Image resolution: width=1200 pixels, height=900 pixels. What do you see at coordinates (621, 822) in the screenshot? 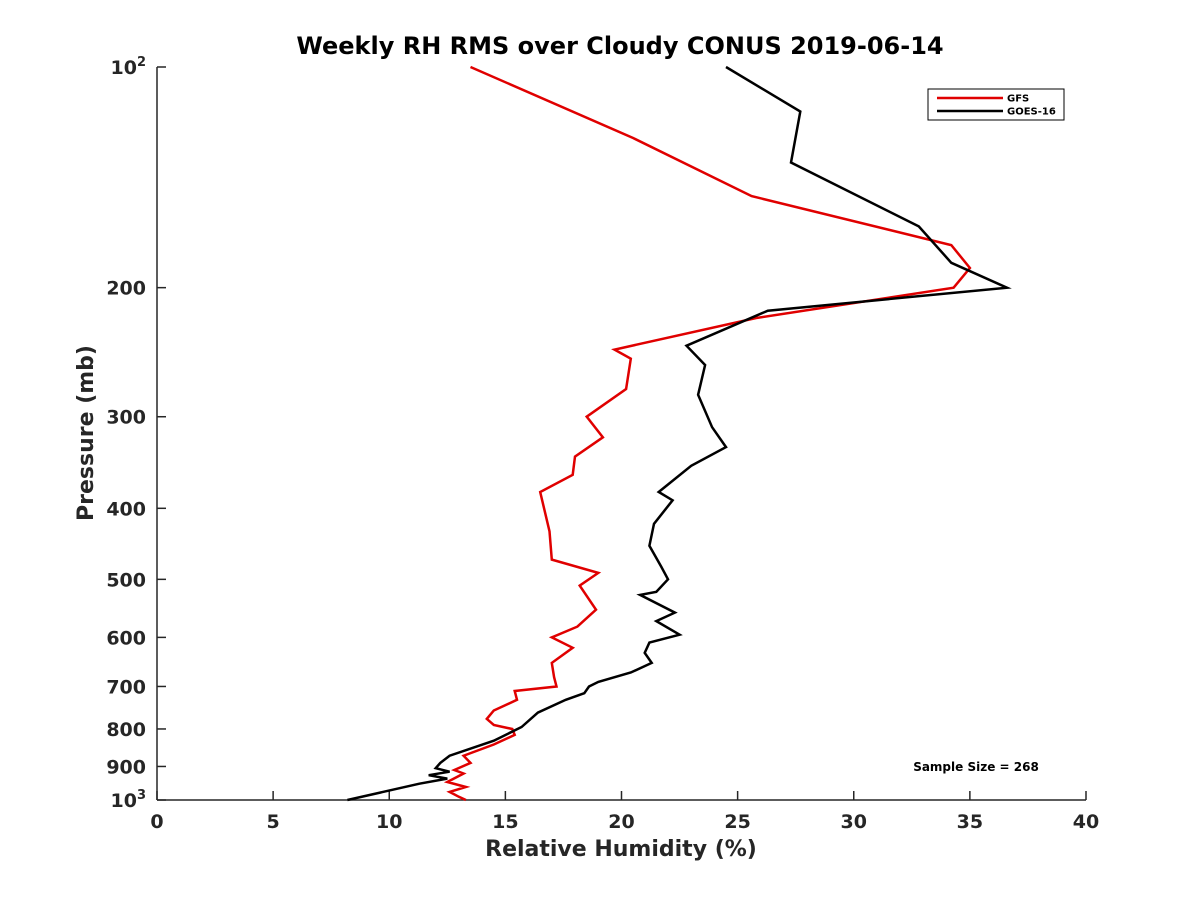
I see `x-tick-label: 20` at bounding box center [621, 822].